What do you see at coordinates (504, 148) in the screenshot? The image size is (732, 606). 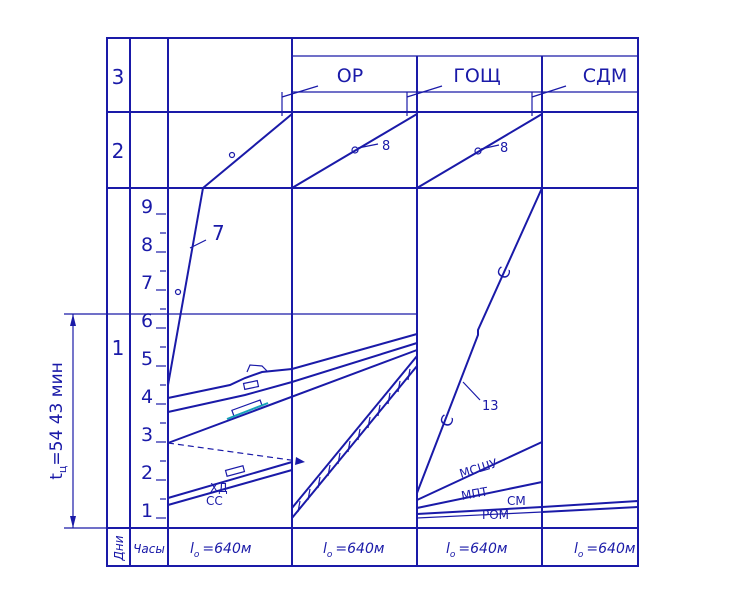 I see `line-label-8-goshch: 8` at bounding box center [504, 148].